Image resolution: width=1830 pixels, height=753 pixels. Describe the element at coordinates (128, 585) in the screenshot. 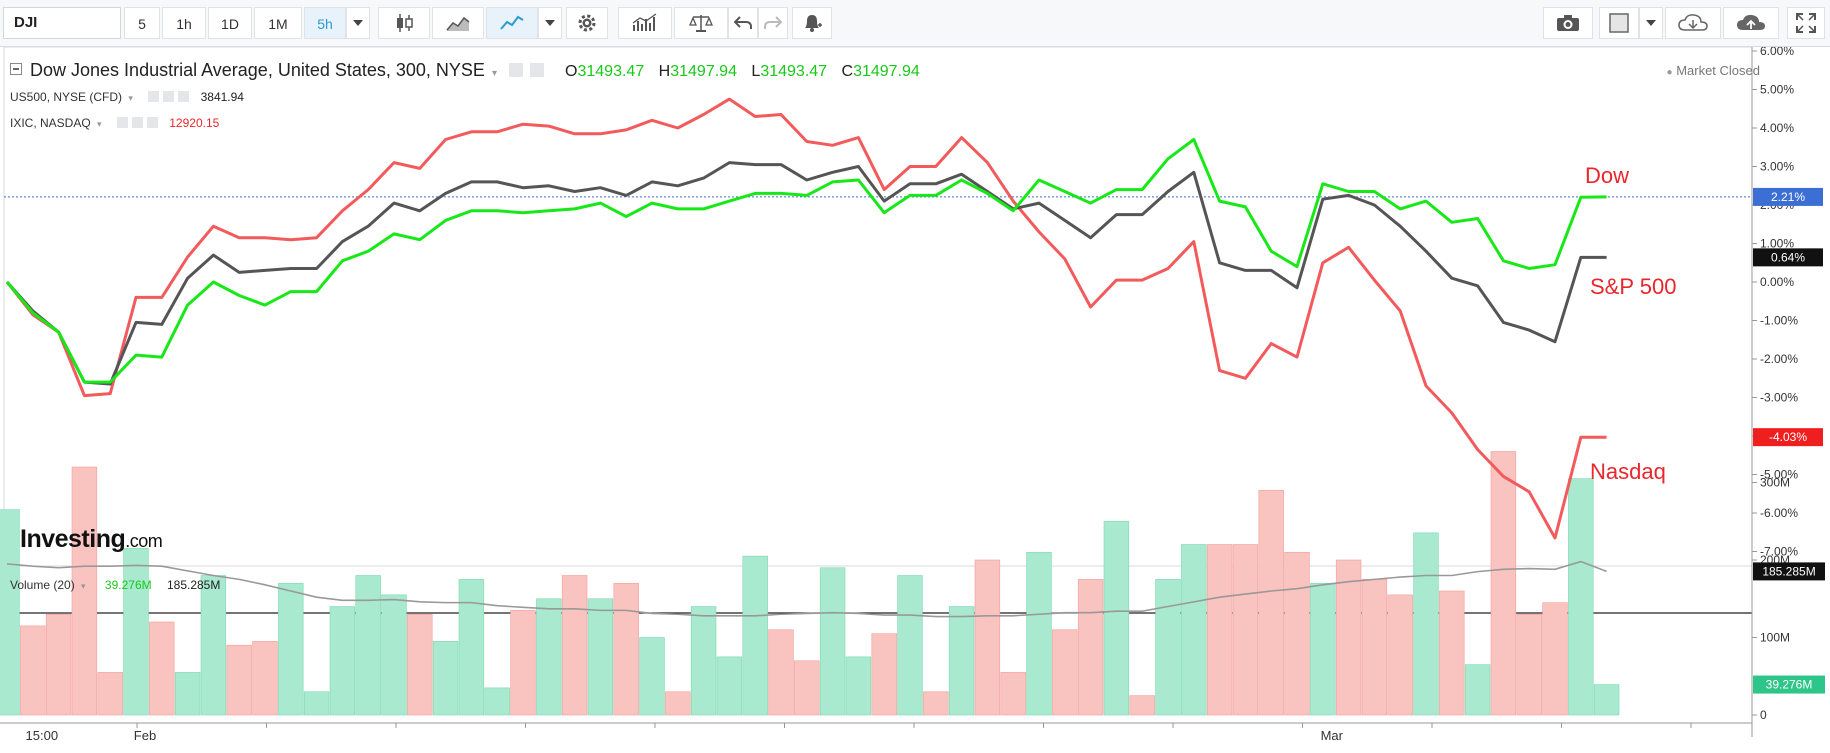

I see `volume-value: 39.276M` at that location.